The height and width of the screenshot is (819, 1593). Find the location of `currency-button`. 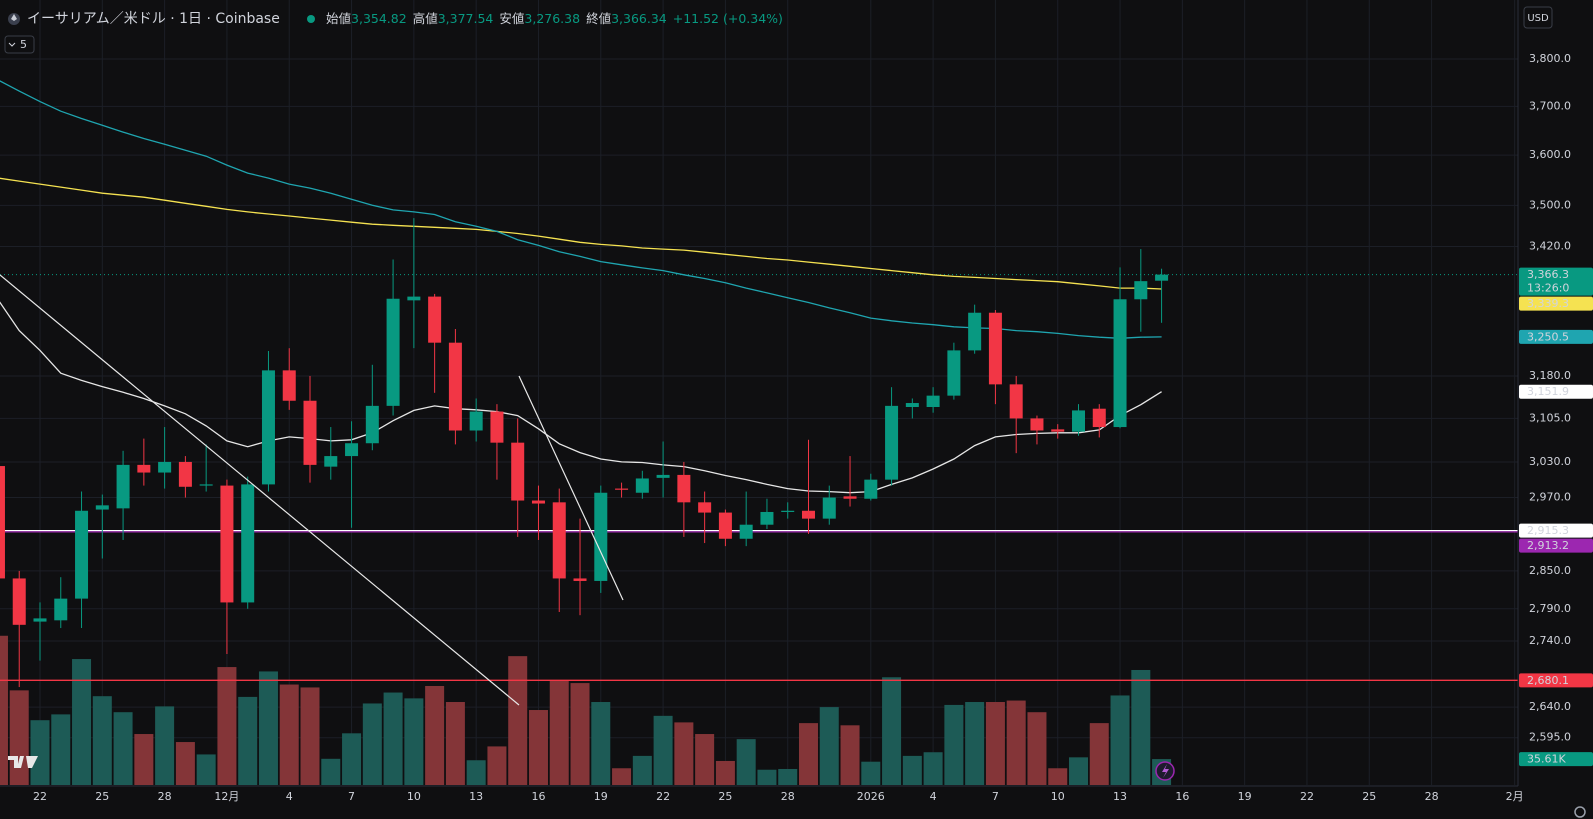

currency-button is located at coordinates (1538, 17).